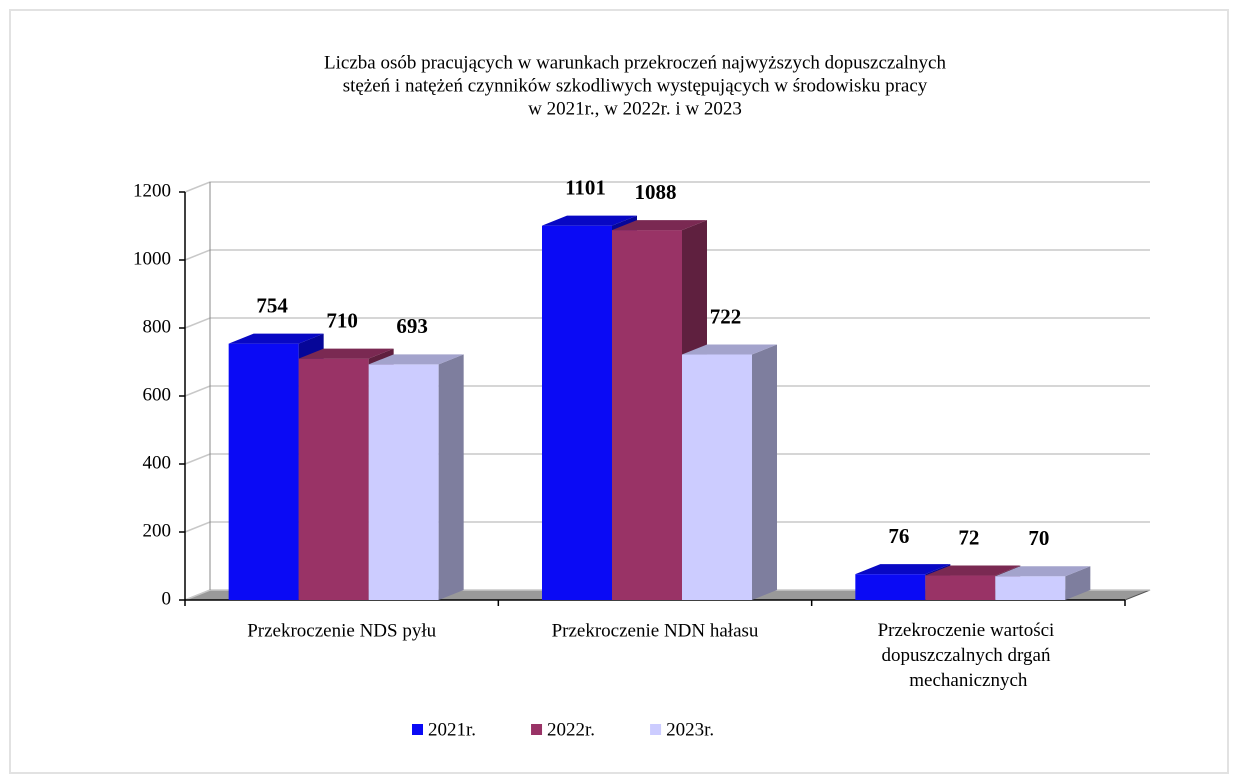 The image size is (1238, 783). Describe the element at coordinates (157, 462) in the screenshot. I see `y-tick-label: 400` at that location.